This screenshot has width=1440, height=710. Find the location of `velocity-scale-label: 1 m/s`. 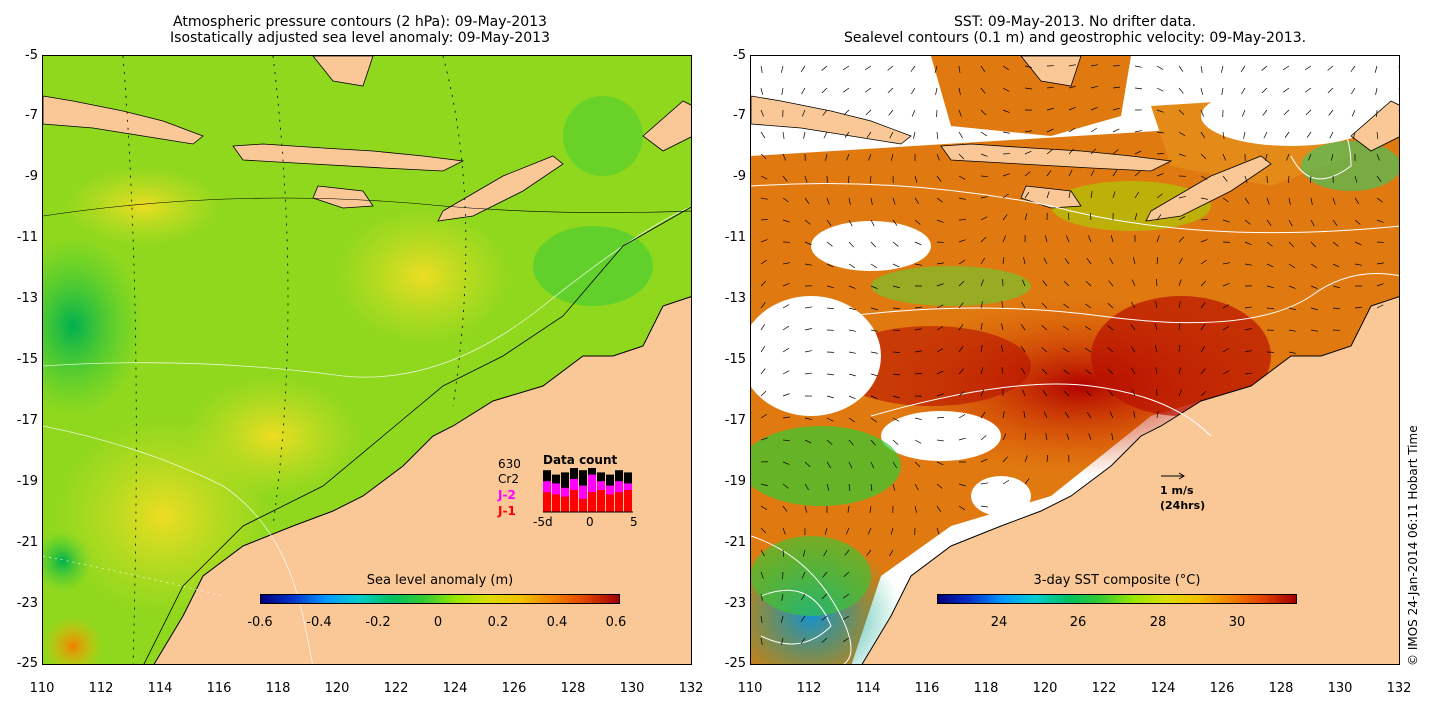

velocity-scale-label: 1 m/s is located at coordinates (1177, 490).